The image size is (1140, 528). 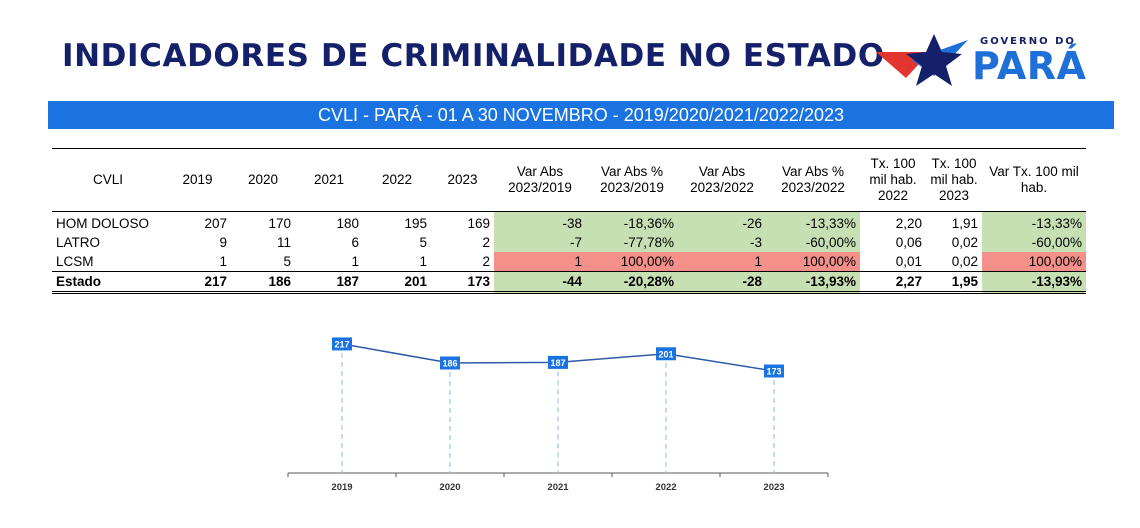 I want to click on data-label: 201, so click(x=665, y=354).